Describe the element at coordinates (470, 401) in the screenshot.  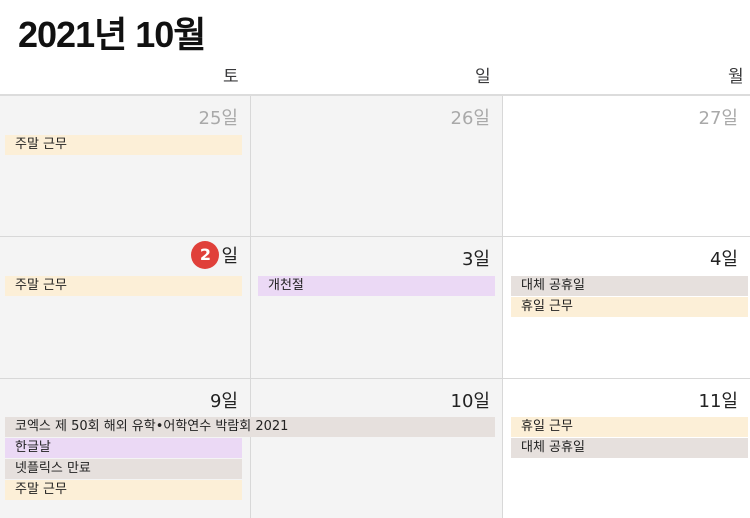
I see `day-number: 10일` at that location.